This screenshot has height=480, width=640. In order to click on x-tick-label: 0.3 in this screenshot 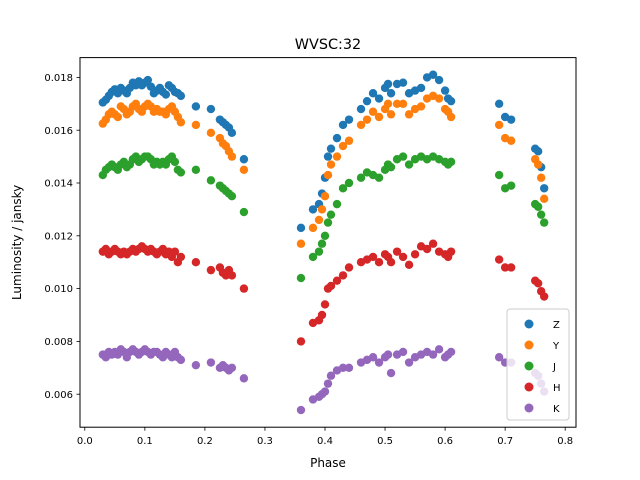, I will do `click(265, 441)`.